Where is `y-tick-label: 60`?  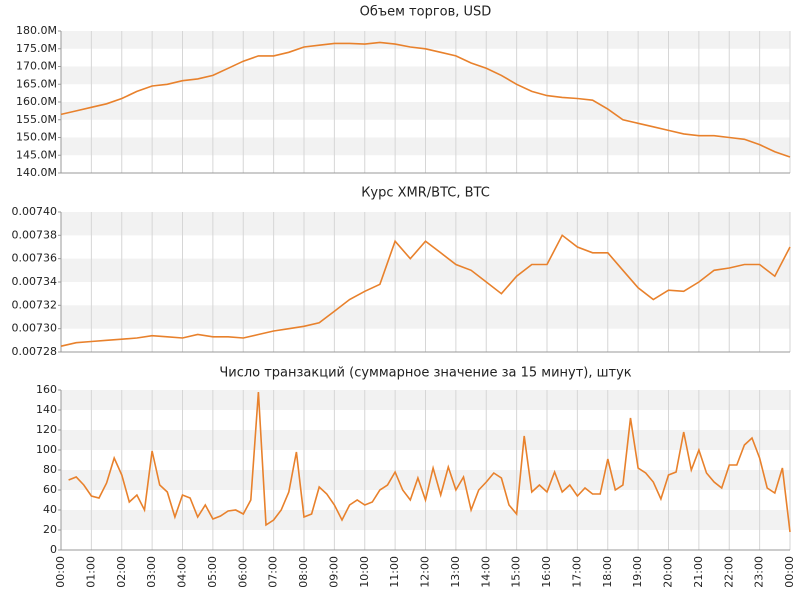
y-tick-label: 60 is located at coordinates (50, 489).